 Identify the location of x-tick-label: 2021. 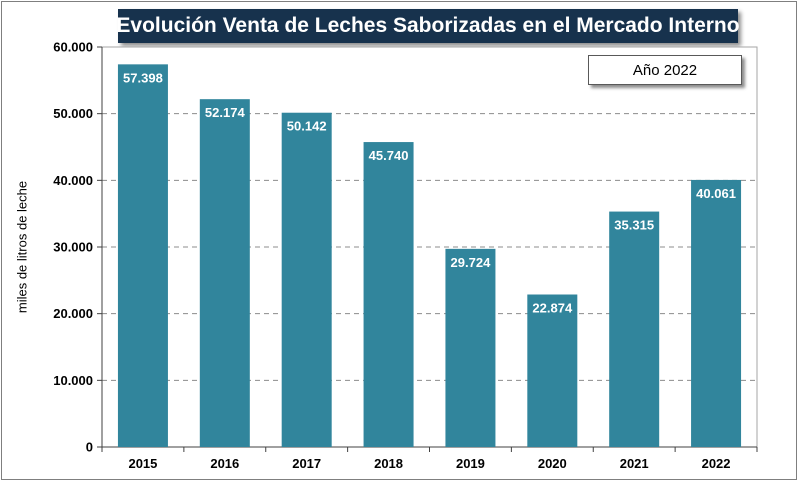
(634, 463).